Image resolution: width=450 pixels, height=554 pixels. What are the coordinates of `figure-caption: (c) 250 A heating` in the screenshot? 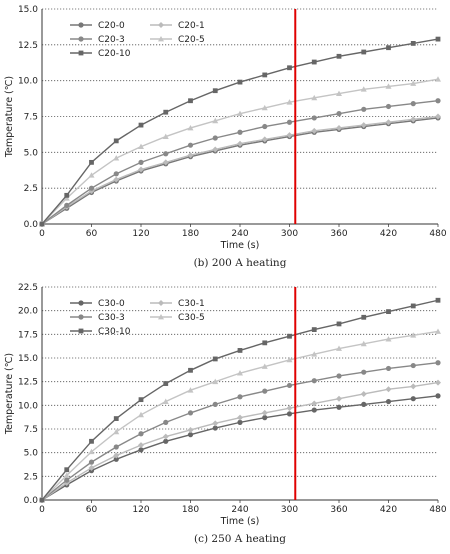 It's located at (240, 539).